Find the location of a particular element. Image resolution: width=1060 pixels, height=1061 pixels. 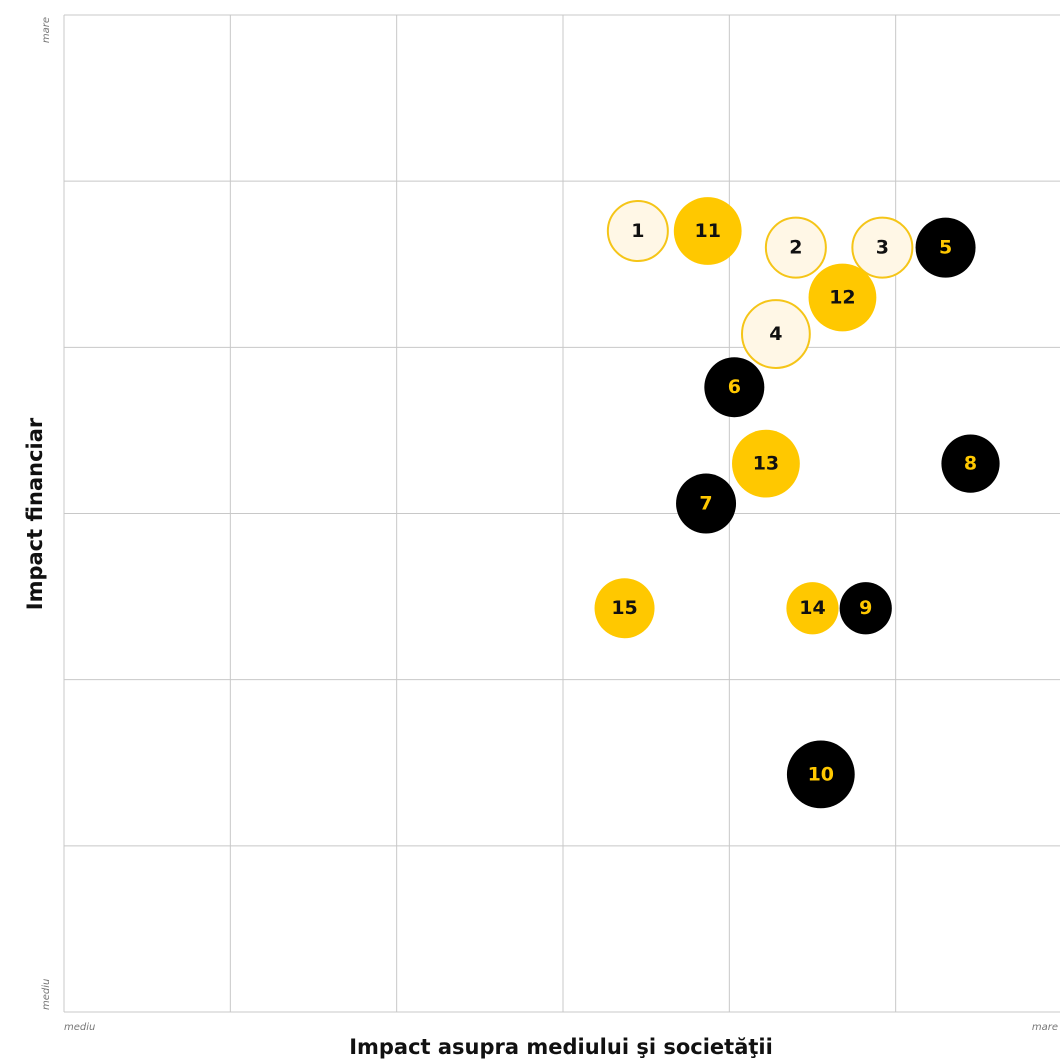

data-point-5: 5 is located at coordinates (945, 247).